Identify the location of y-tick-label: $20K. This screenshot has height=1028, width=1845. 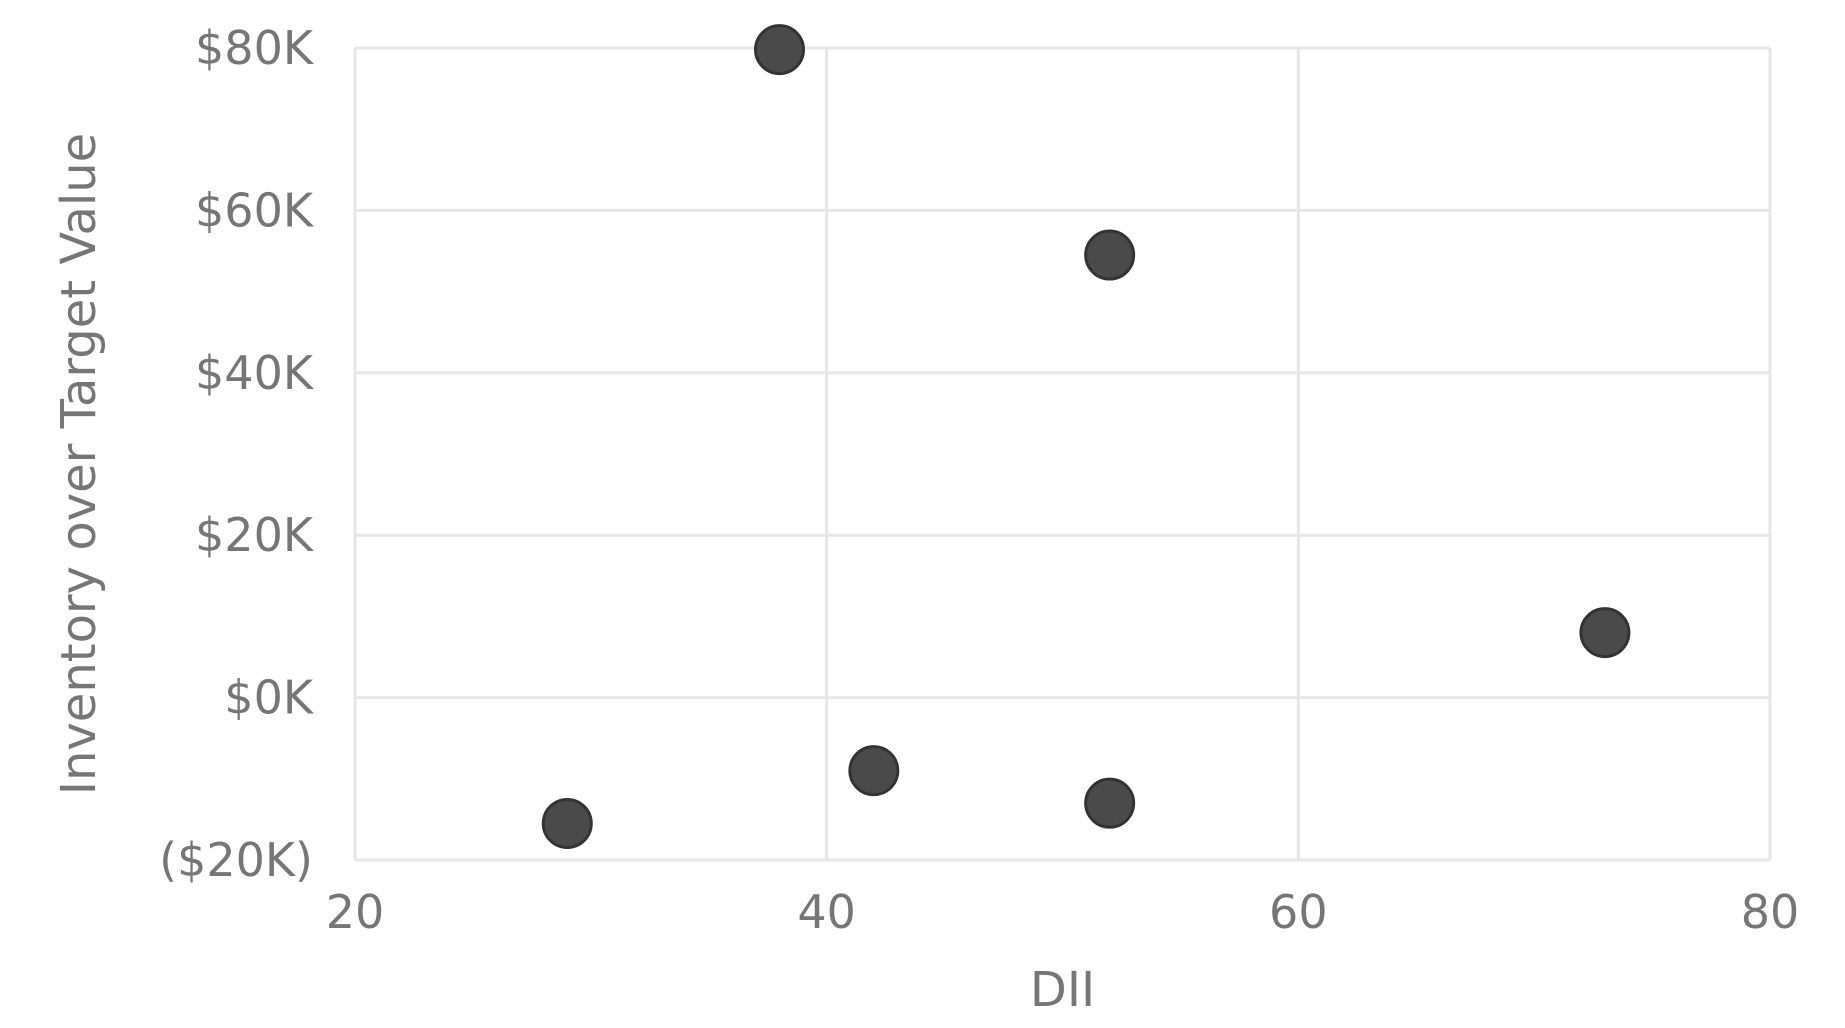
(255, 535).